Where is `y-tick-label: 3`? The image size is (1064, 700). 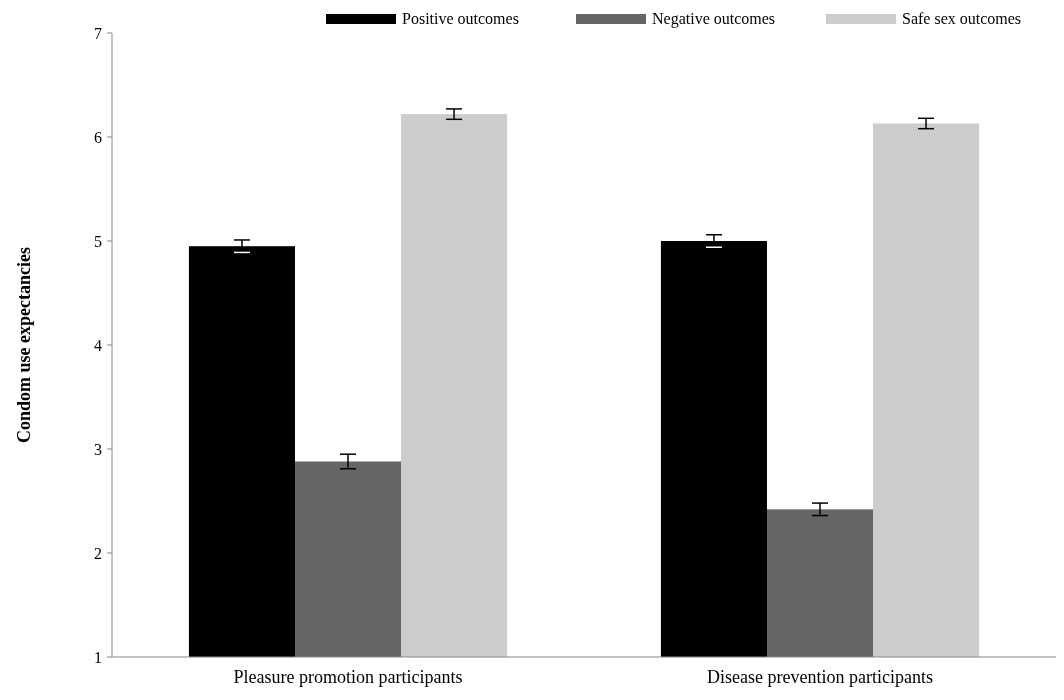 y-tick-label: 3 is located at coordinates (98, 449).